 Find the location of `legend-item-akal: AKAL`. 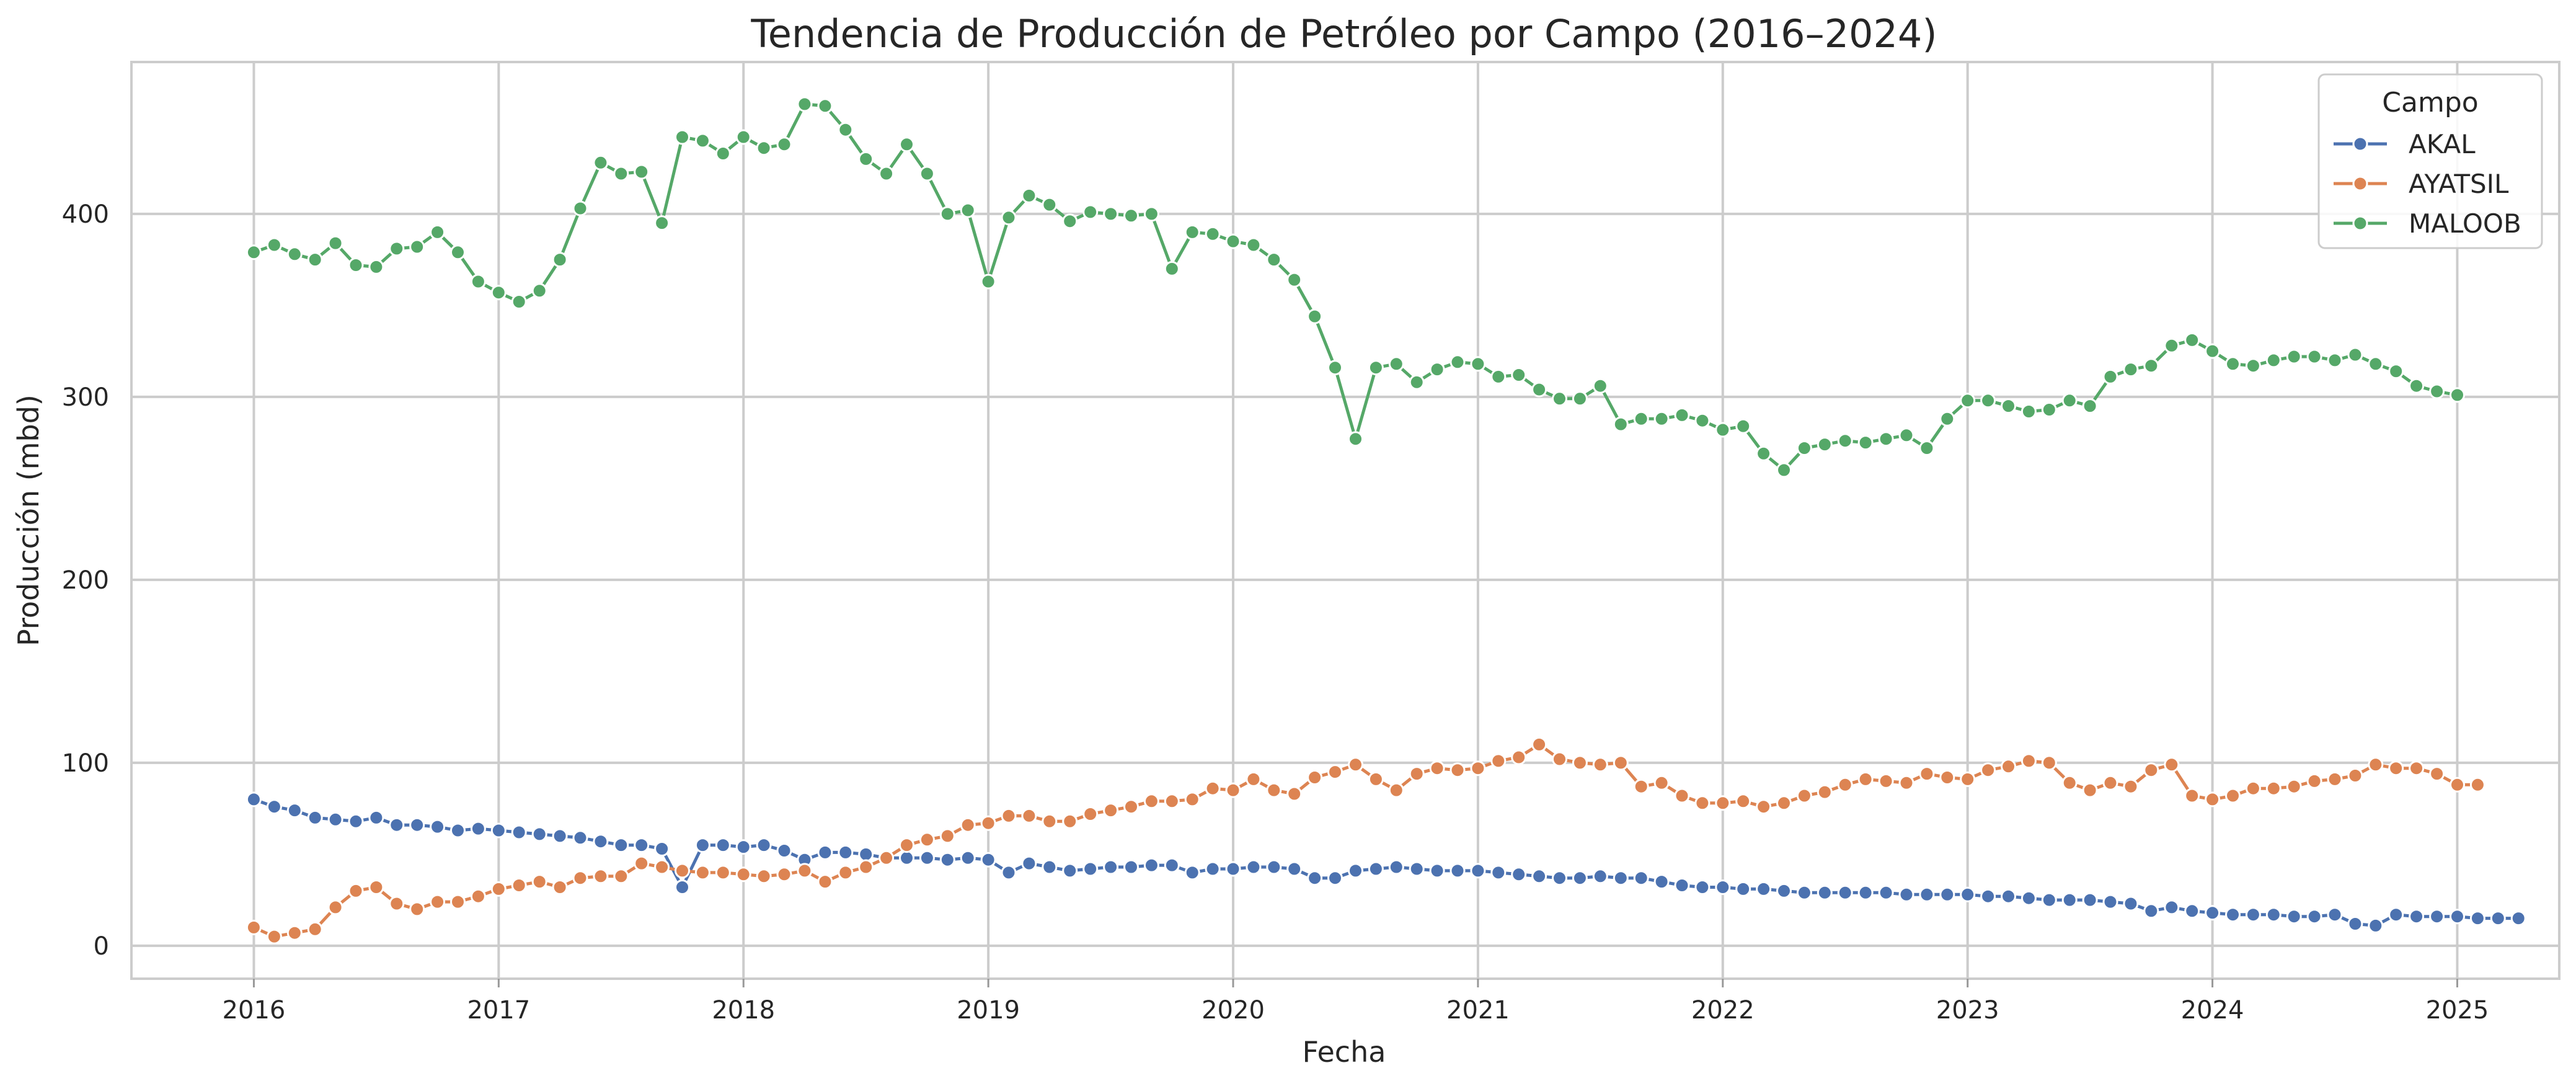

legend-item-akal: AKAL is located at coordinates (2405, 144).